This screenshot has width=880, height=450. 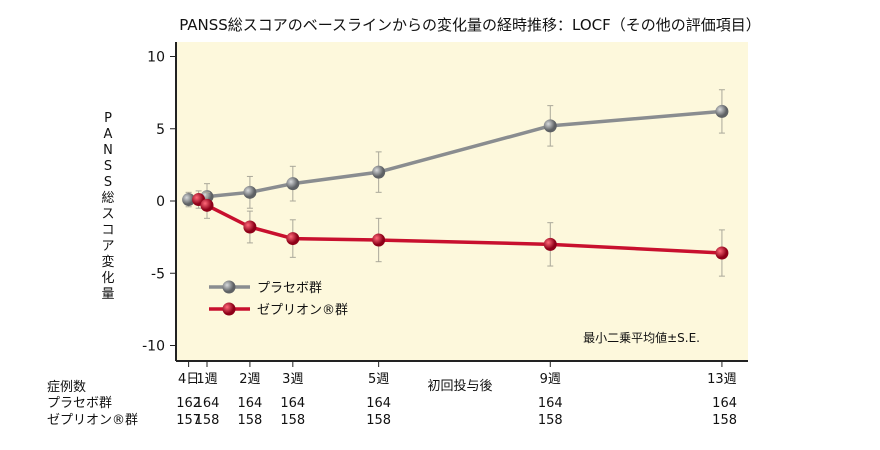 What do you see at coordinates (292, 379) in the screenshot?
I see `x-tick-label: 3週` at bounding box center [292, 379].